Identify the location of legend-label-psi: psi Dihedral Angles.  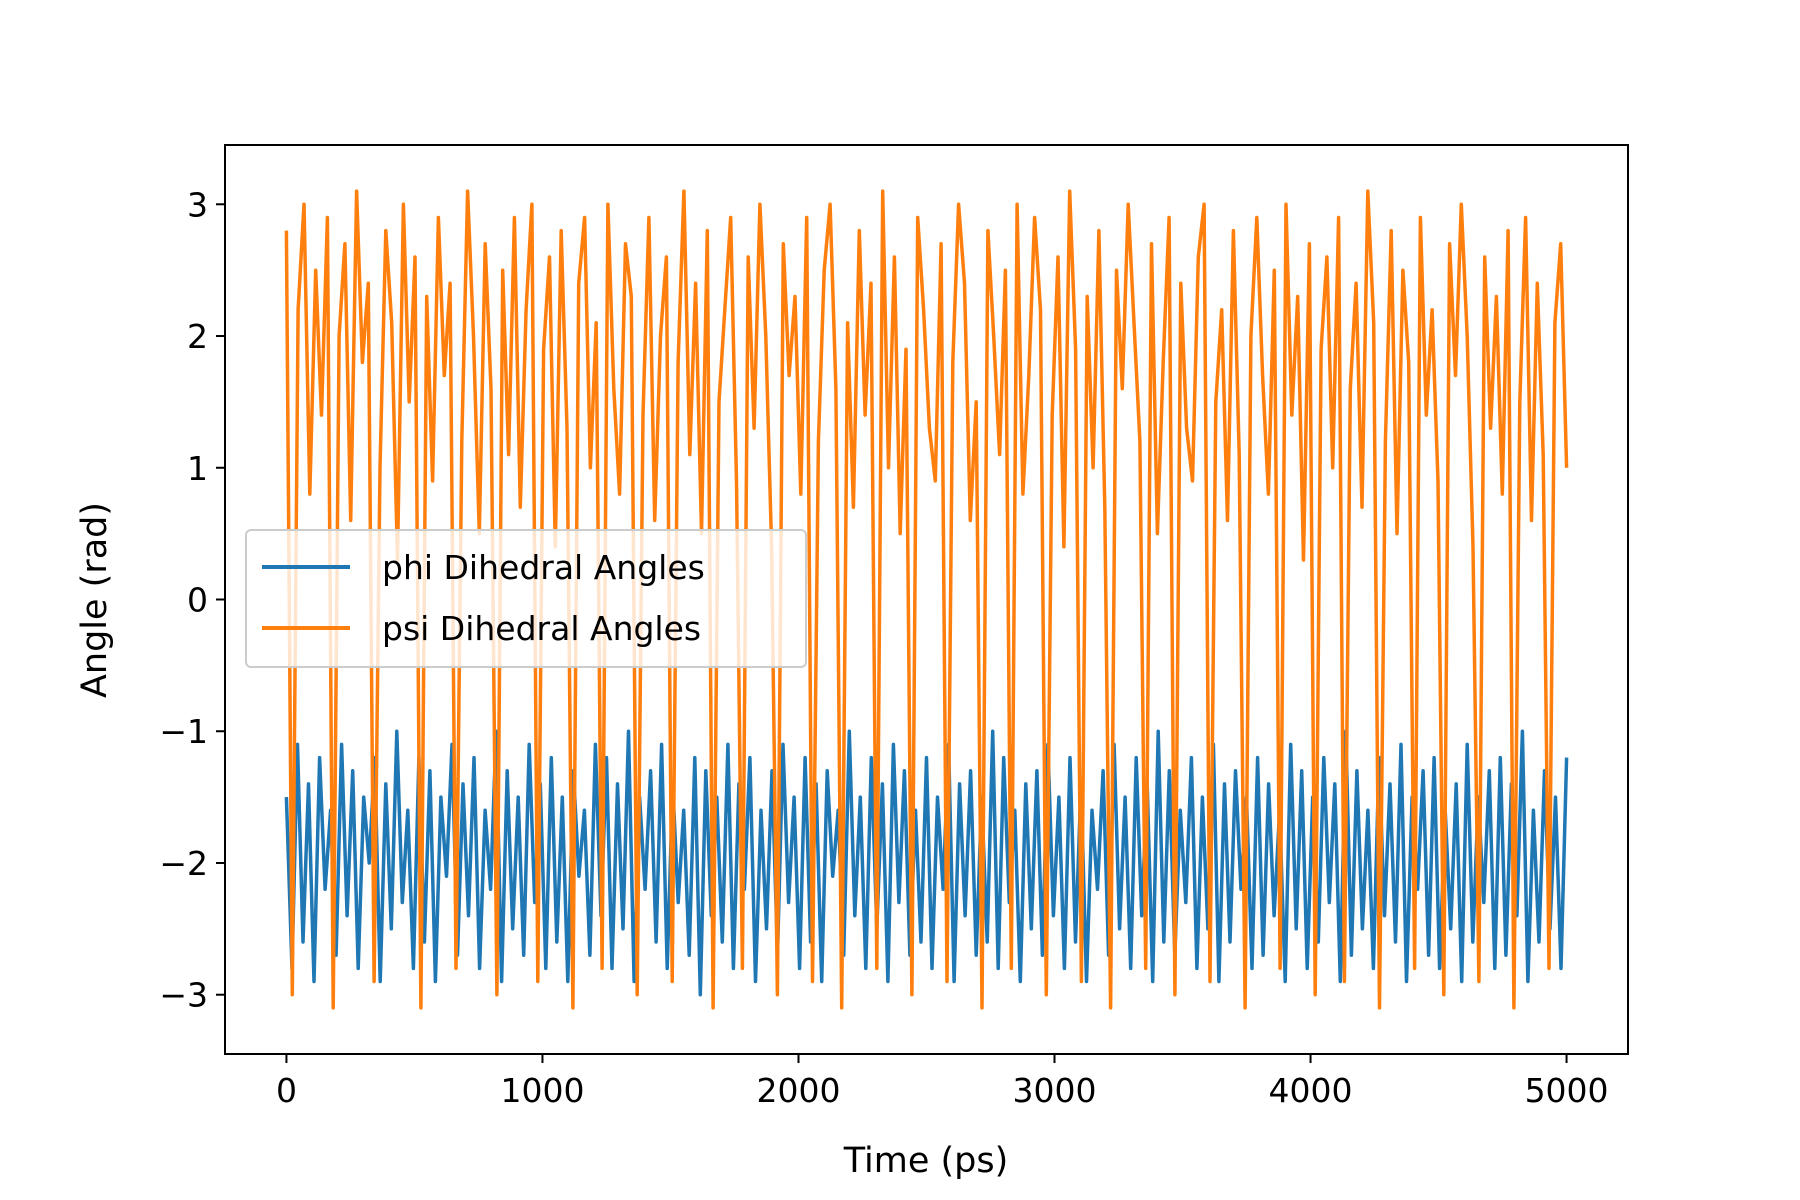
(541, 628).